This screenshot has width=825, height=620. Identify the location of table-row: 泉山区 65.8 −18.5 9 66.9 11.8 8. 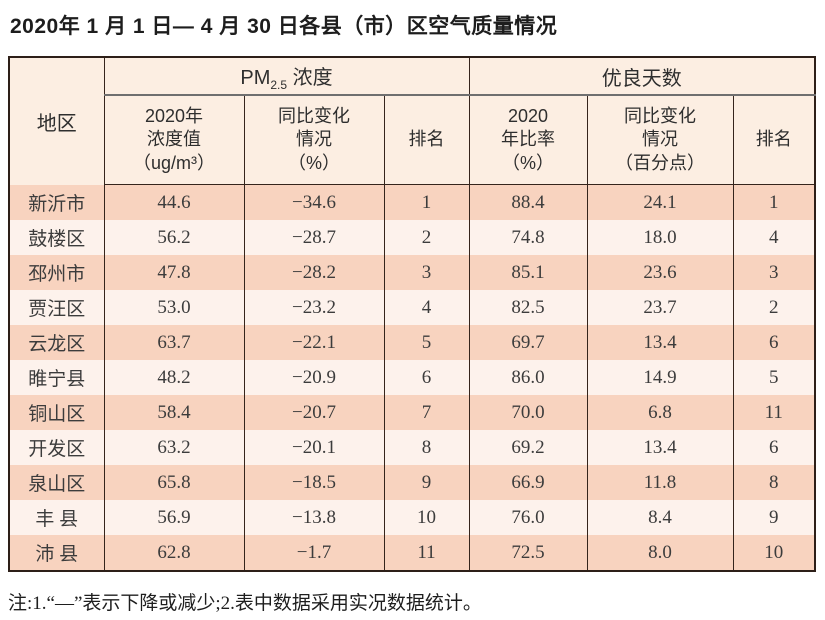
(412, 482).